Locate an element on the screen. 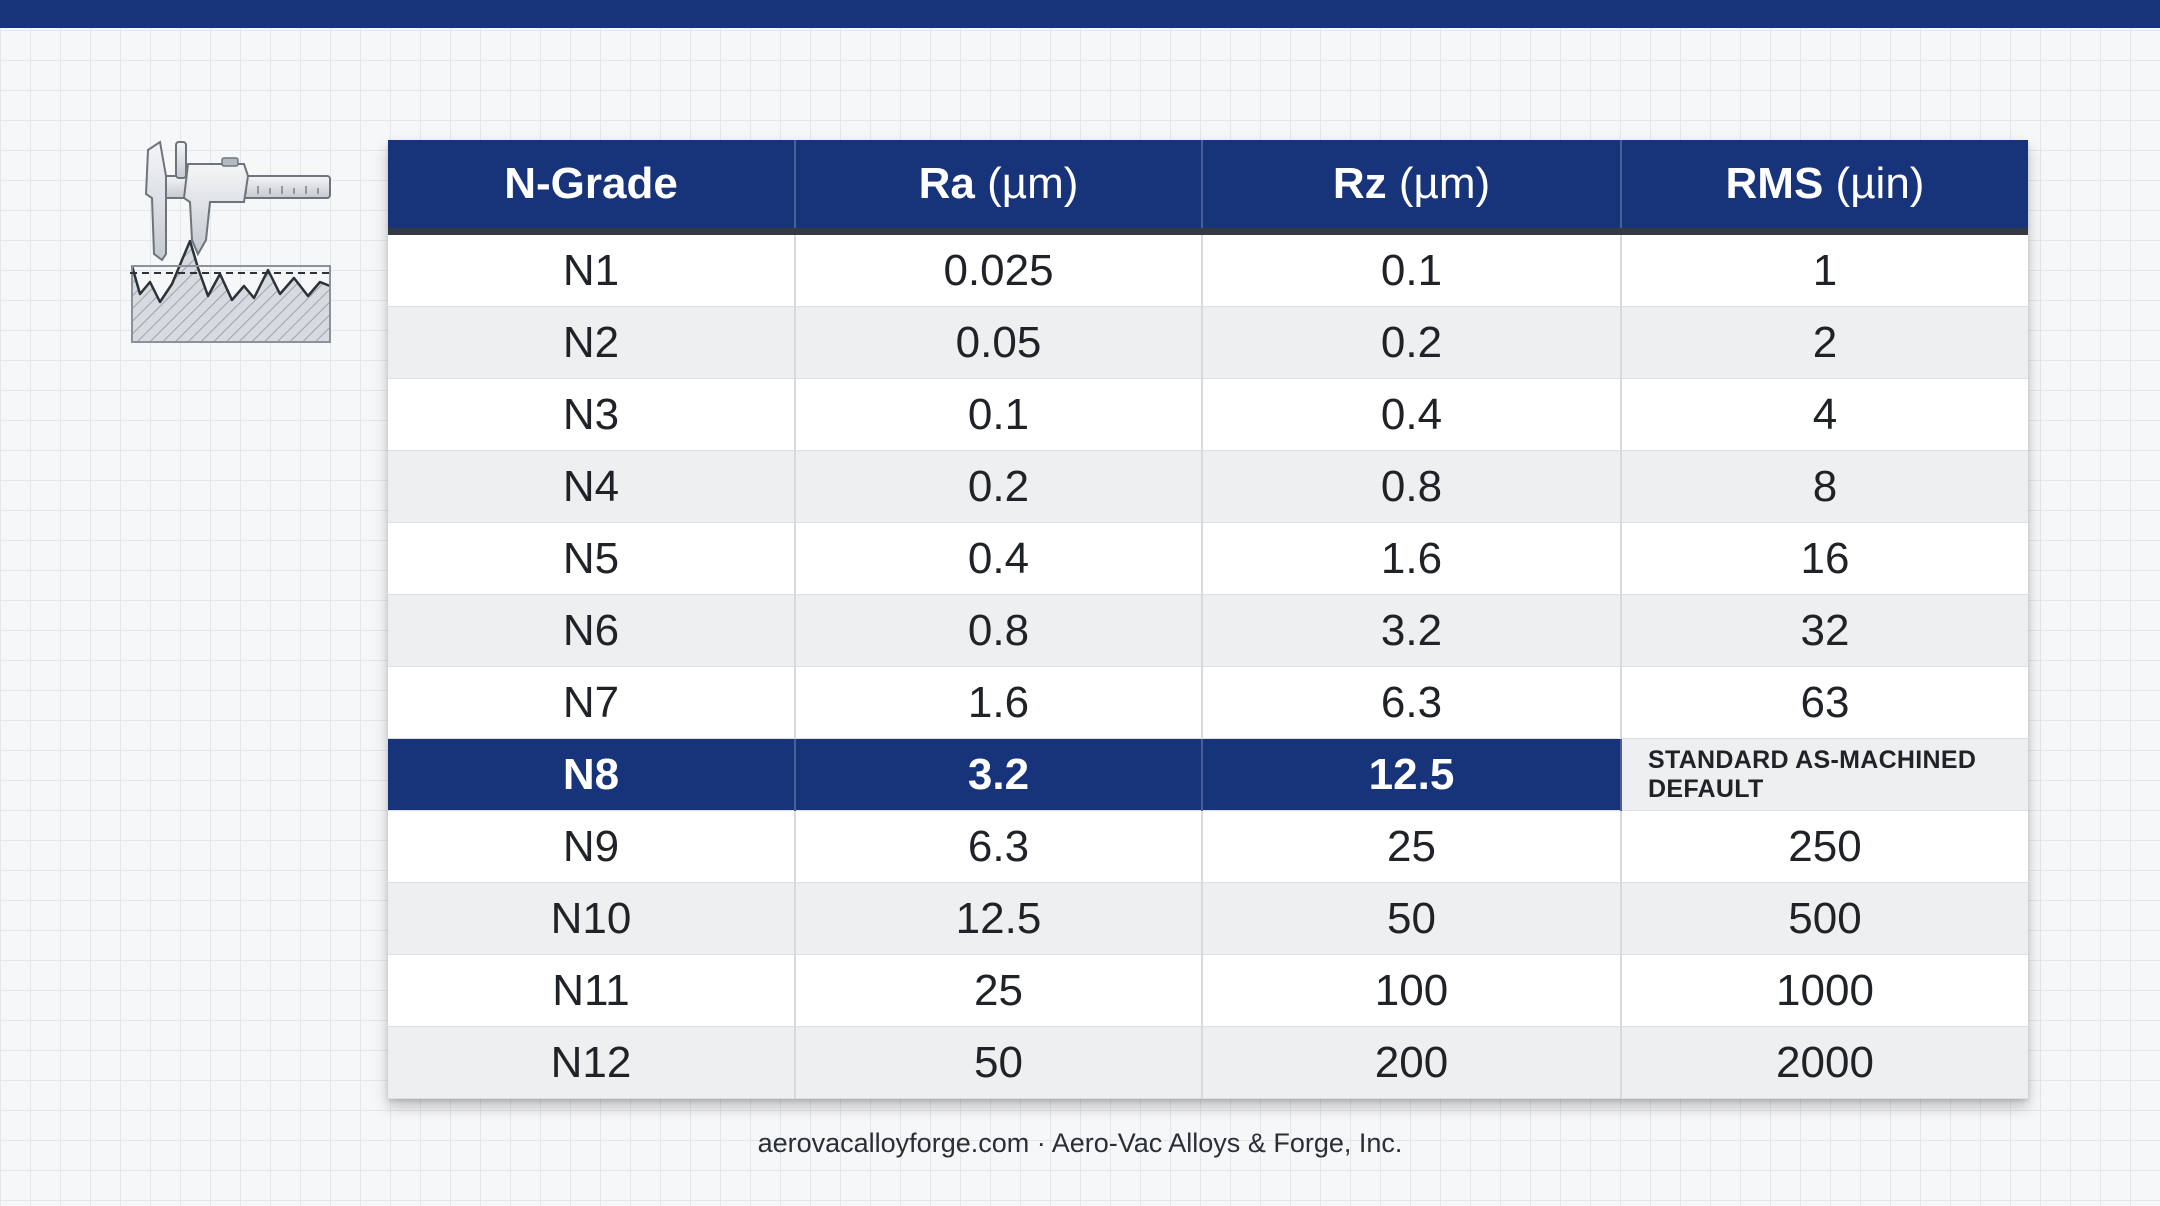 This screenshot has height=1206, width=2160. header-rz: Rz (µm) is located at coordinates (1412, 187).